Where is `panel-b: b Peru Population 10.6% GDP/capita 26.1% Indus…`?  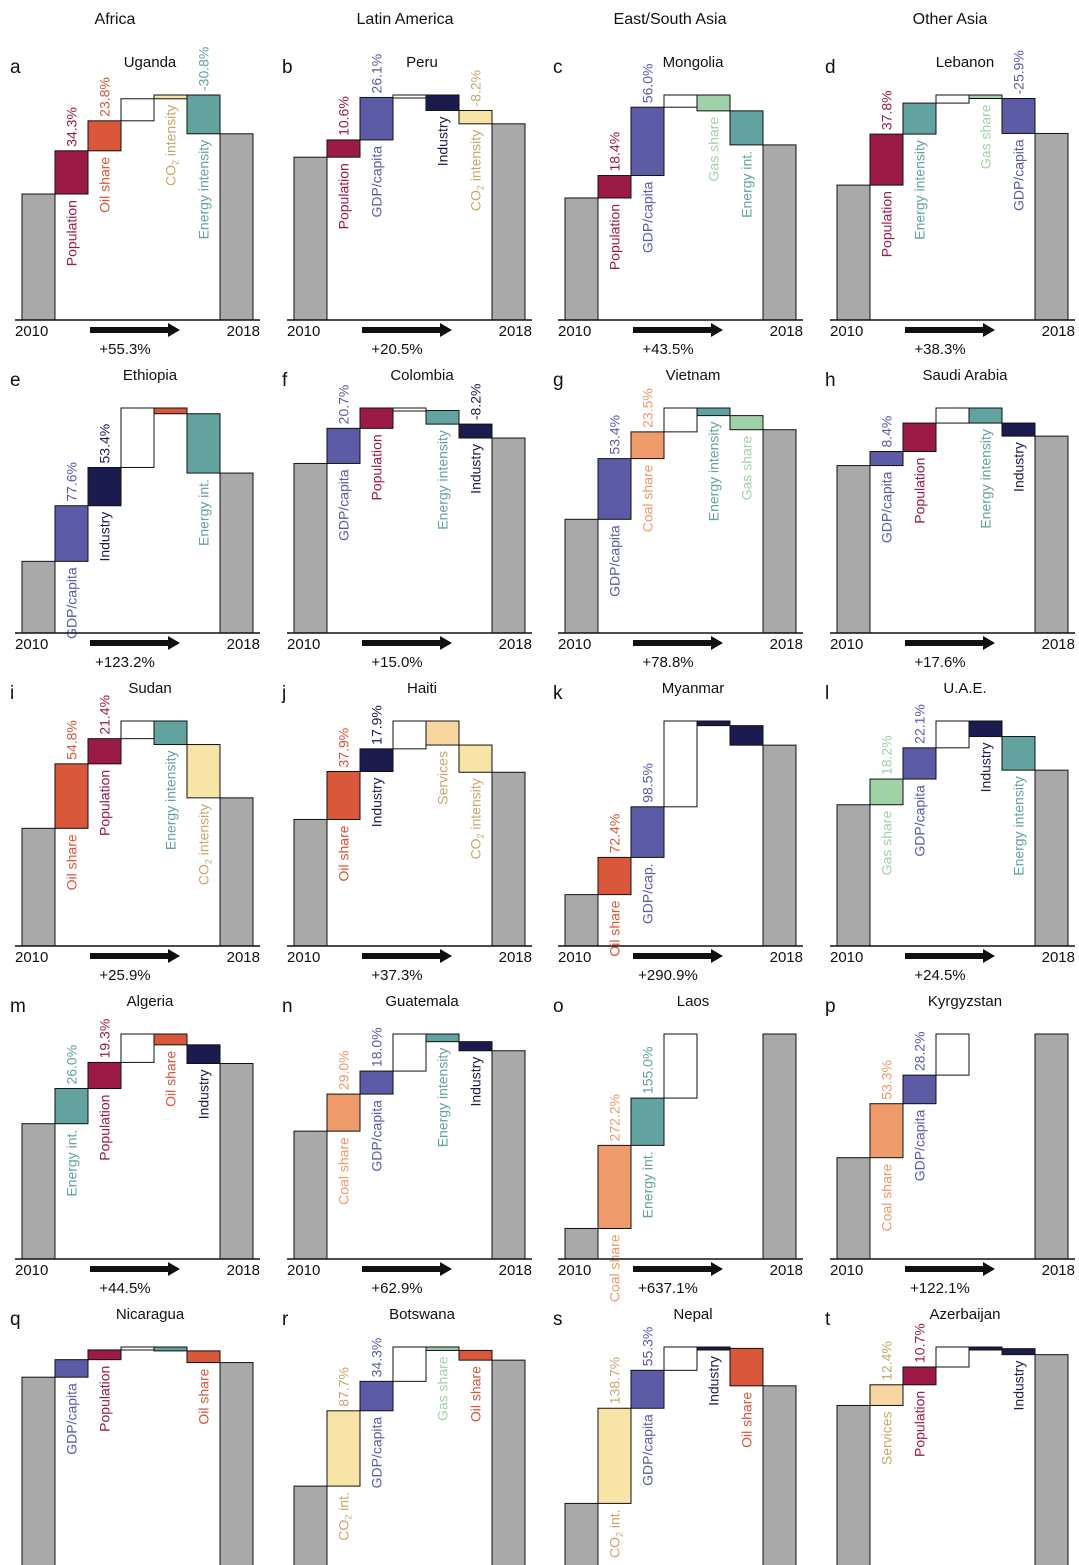
panel-b: b Peru Population 10.6% GDP/capita 26.1% Indus… is located at coordinates (407, 206).